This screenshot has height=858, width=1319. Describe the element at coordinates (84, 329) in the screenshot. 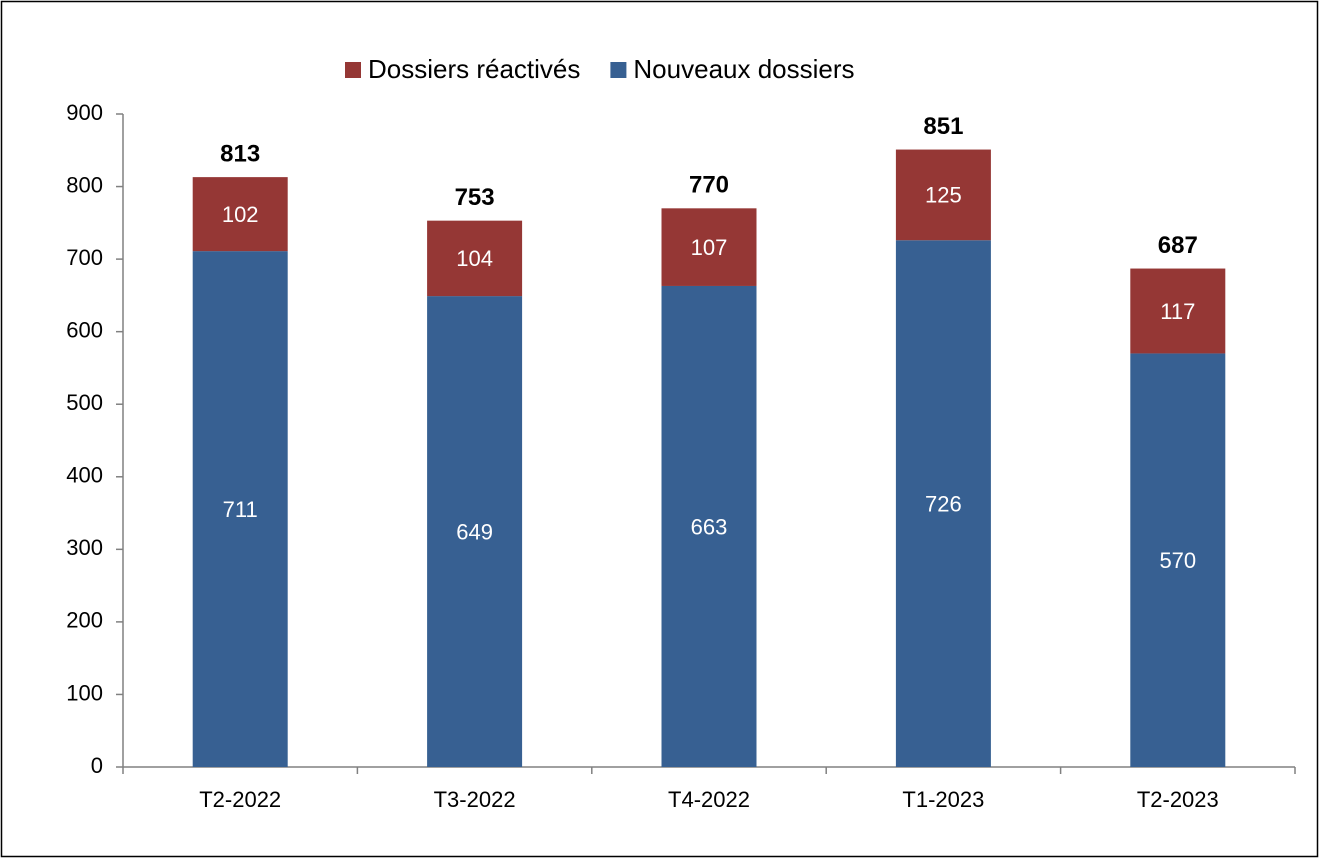

I see `y-tick-label: 600` at that location.